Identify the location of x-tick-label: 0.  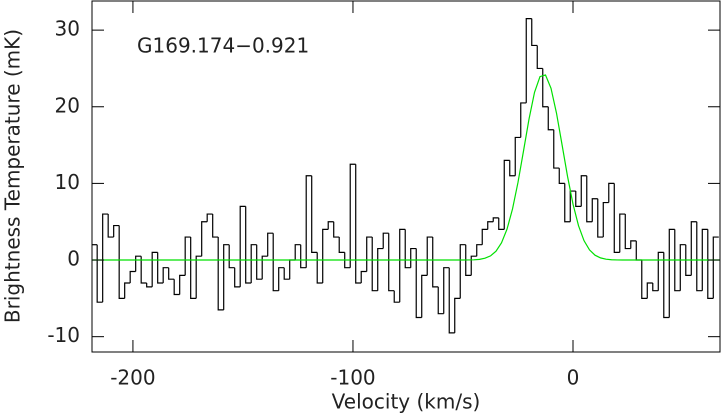
(573, 378).